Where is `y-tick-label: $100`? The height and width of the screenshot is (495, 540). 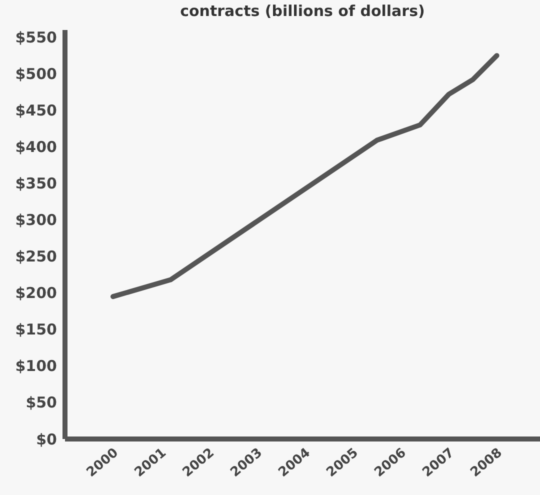
y-tick-label: $100 is located at coordinates (36, 366).